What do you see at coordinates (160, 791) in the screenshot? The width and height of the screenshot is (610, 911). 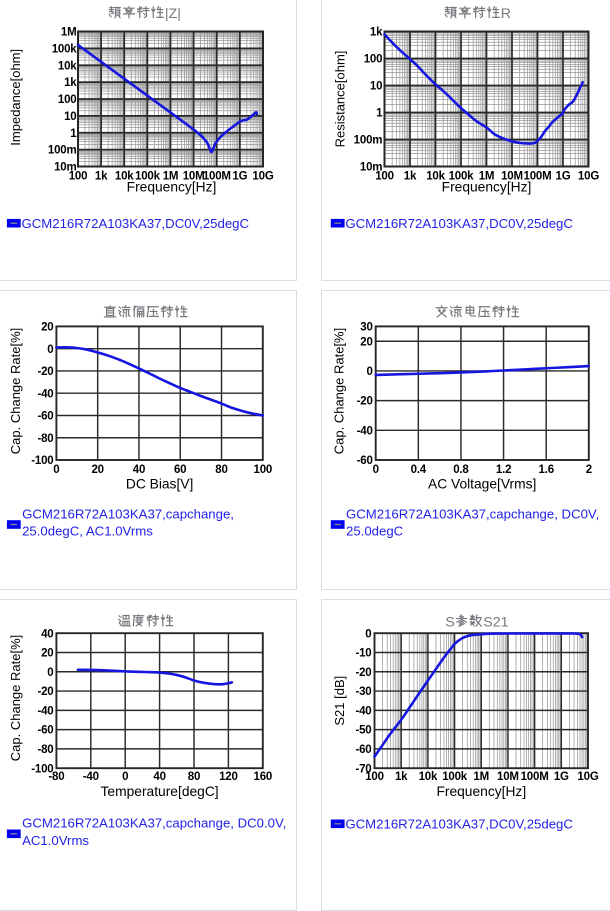 I see `svg-text: Temperature[degC]` at bounding box center [160, 791].